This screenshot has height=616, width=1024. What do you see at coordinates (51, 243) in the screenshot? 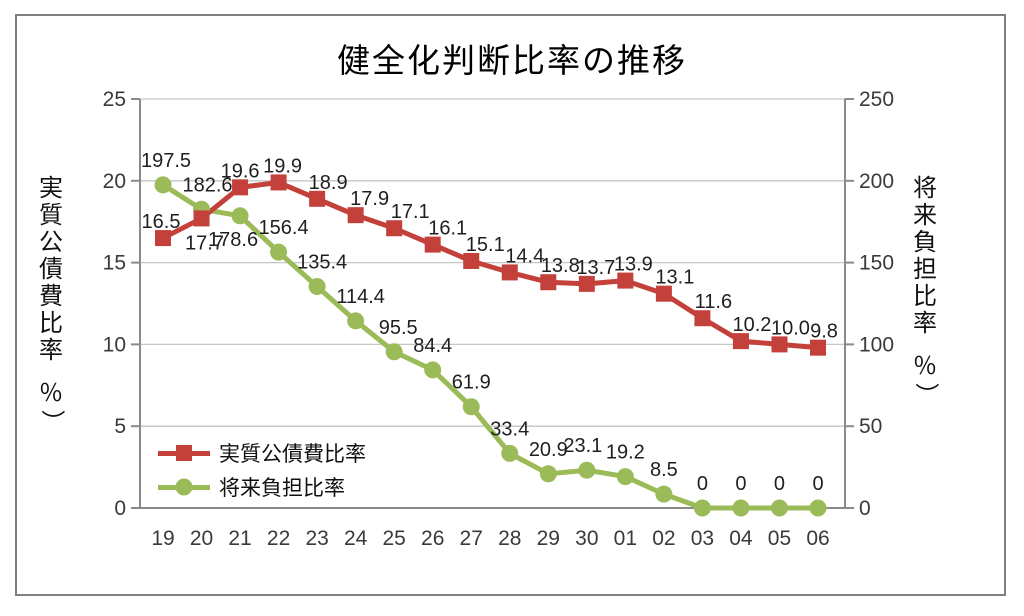
I see `axis-title-char: 公` at bounding box center [51, 243].